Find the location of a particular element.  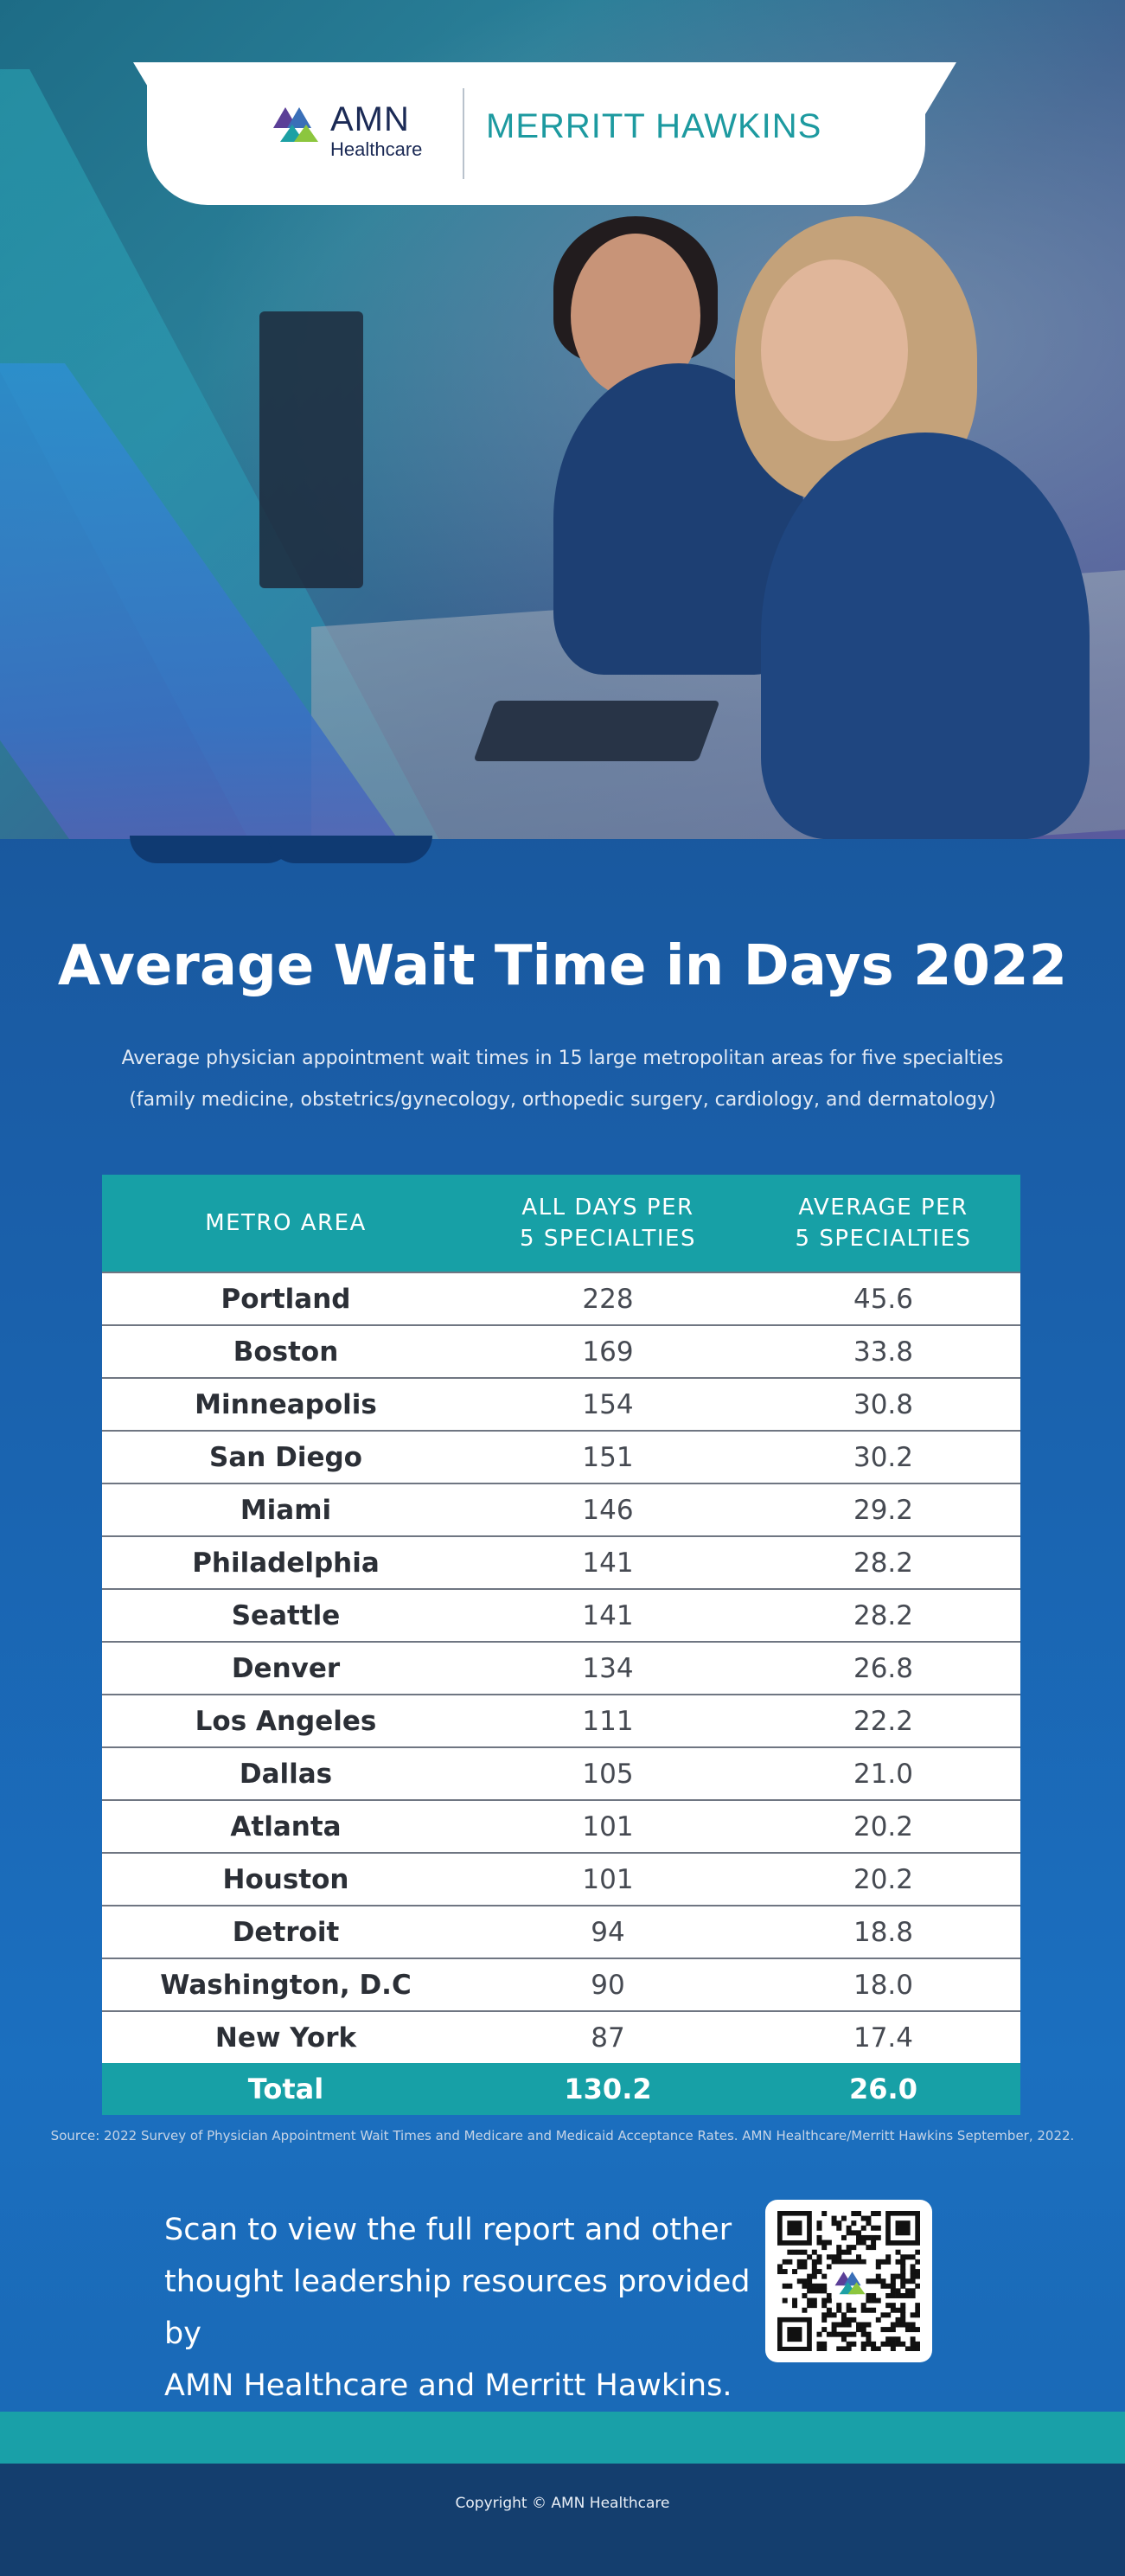

average-cell: 18.8 is located at coordinates (883, 1931).